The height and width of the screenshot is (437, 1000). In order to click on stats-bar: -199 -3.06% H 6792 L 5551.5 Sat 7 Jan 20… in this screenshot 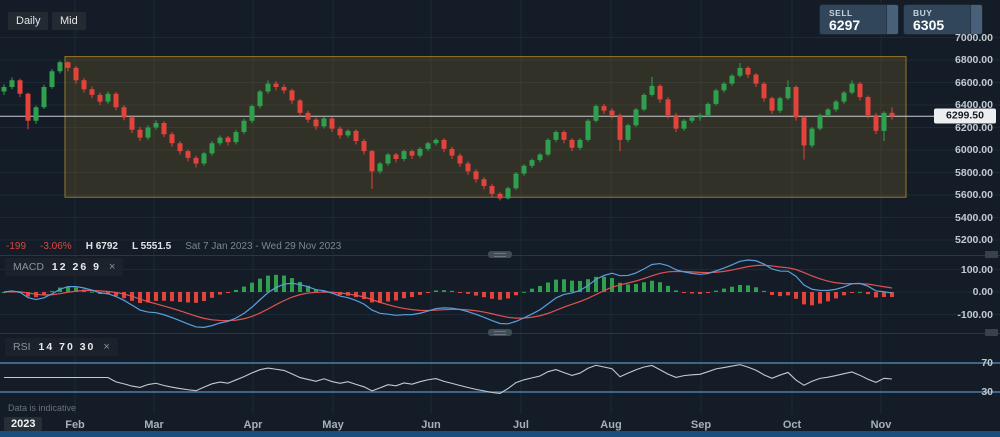, I will do `click(173, 246)`.